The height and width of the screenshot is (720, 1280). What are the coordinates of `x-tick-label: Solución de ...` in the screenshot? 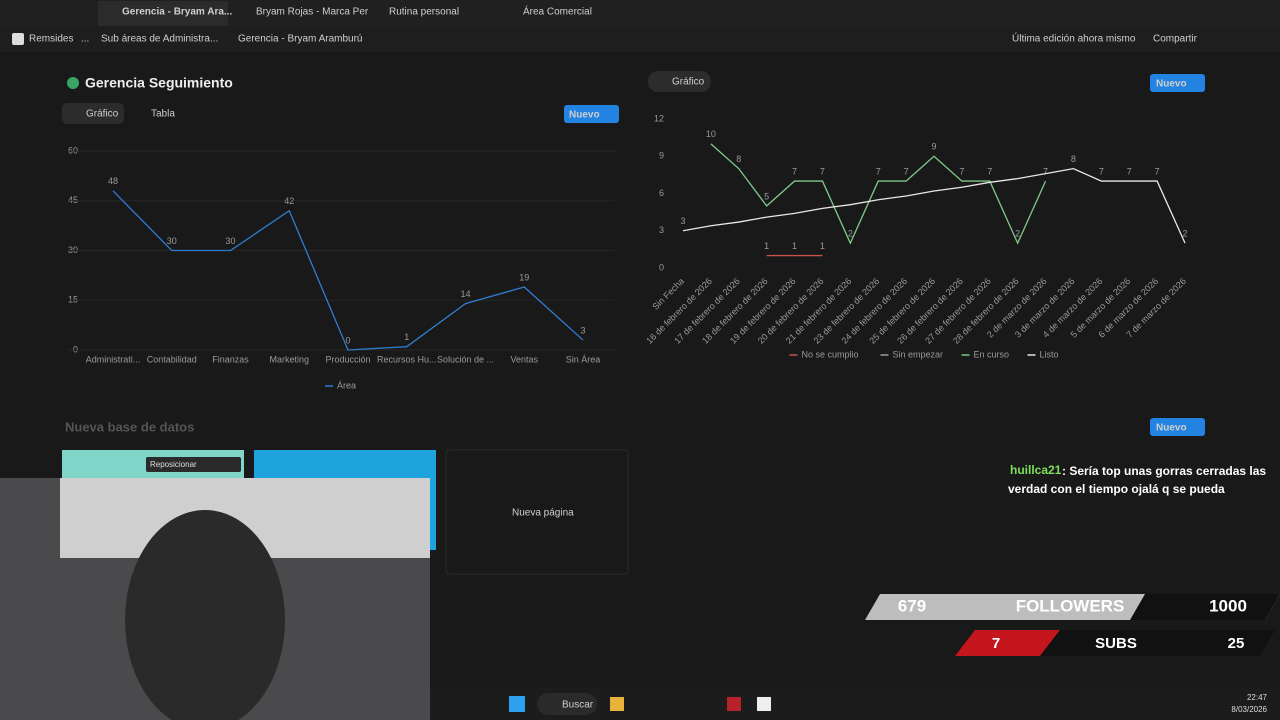 It's located at (465, 359).